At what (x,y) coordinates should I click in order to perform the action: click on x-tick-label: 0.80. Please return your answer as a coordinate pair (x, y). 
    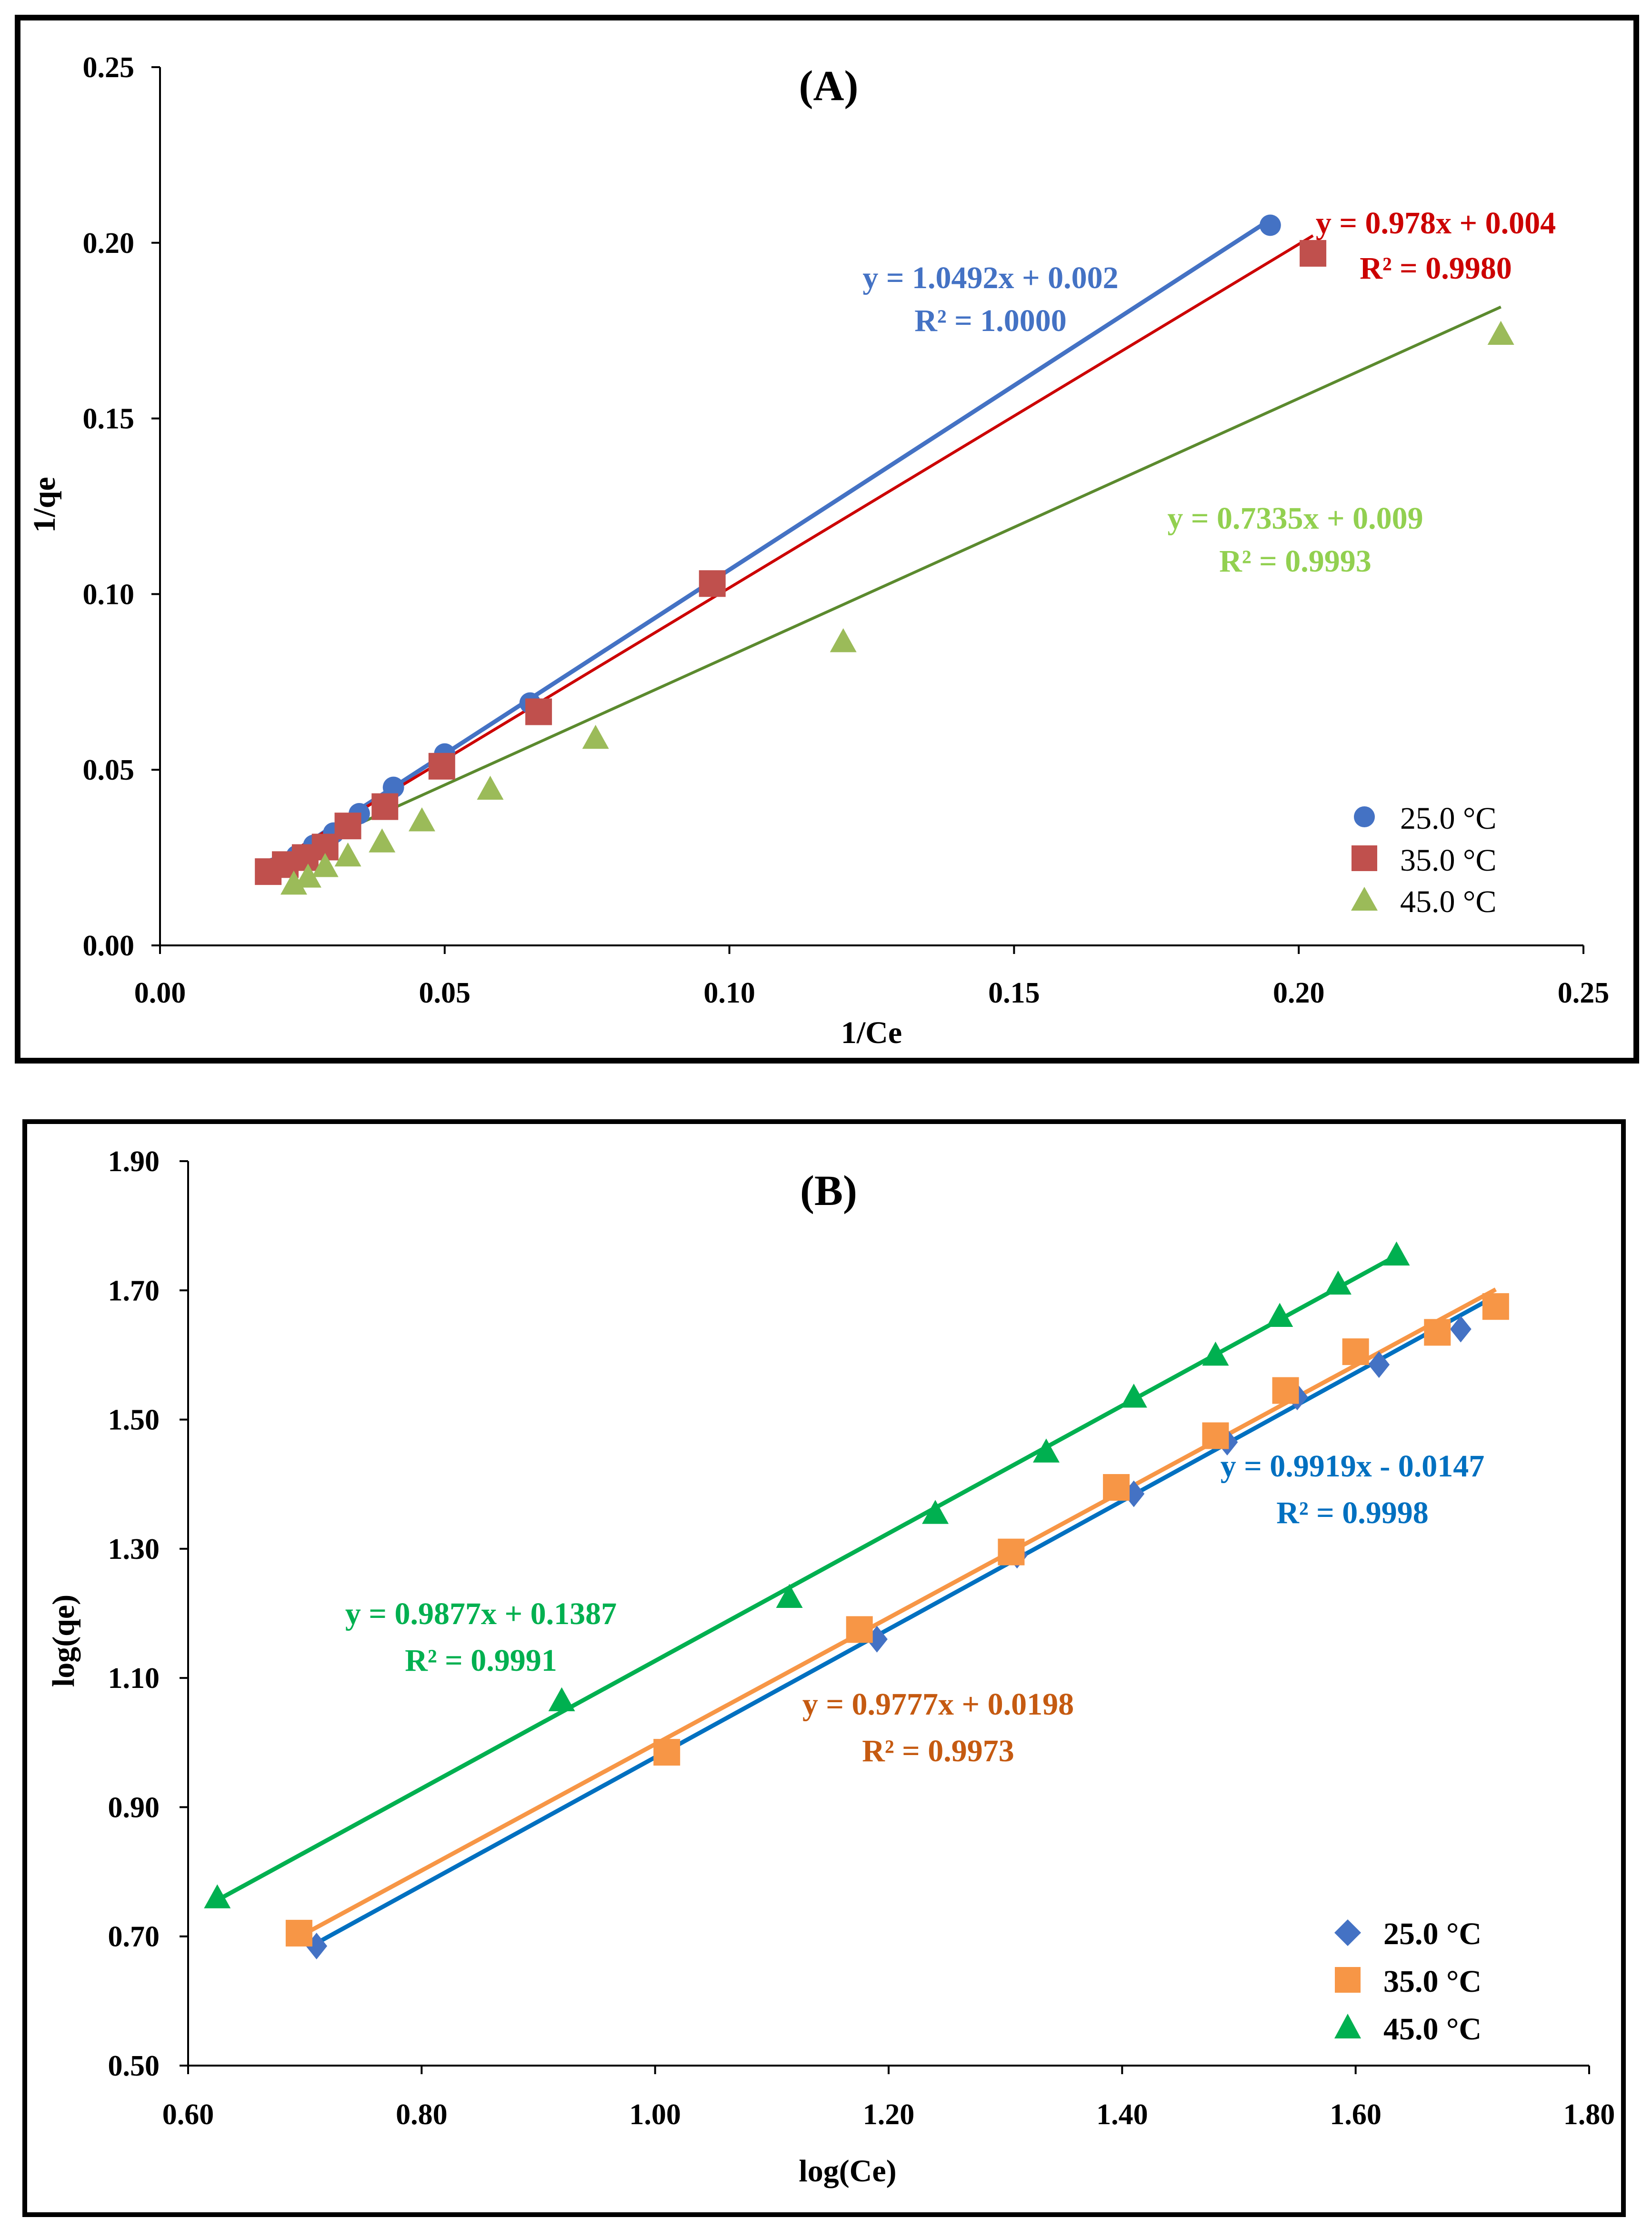
    Looking at the image, I should click on (422, 2115).